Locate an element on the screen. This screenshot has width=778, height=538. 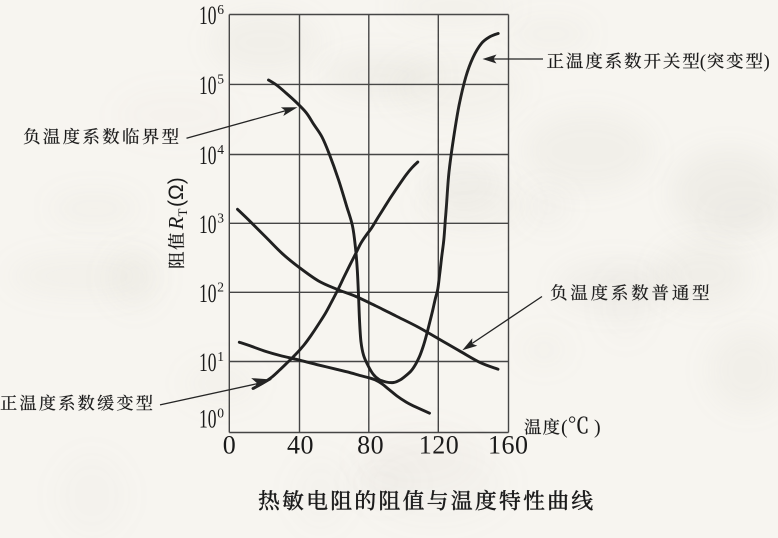
svg-text: 5 is located at coordinates (220, 79).